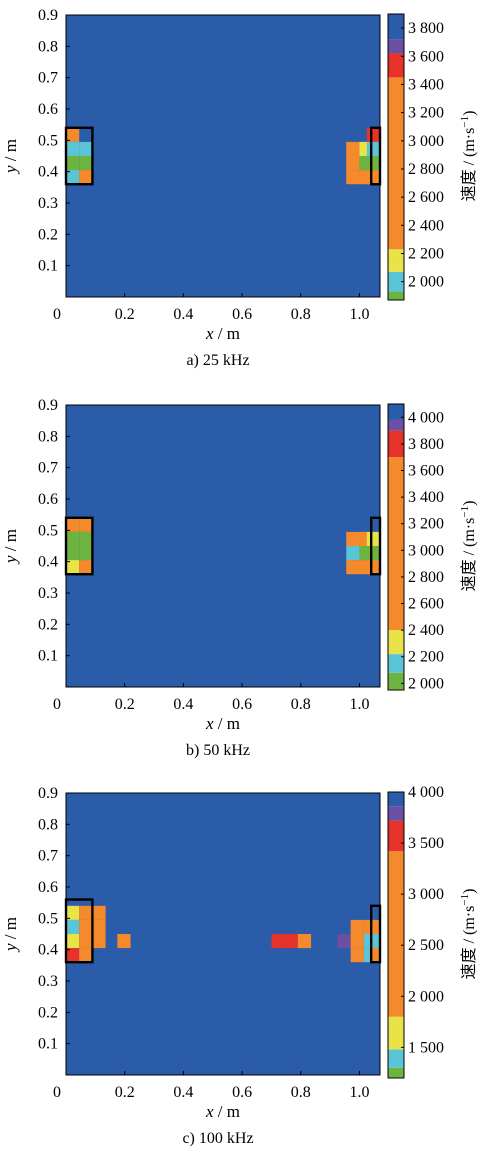 This screenshot has width=488, height=1150. I want to click on colorbar-tick-label: 3 600, so click(426, 471).